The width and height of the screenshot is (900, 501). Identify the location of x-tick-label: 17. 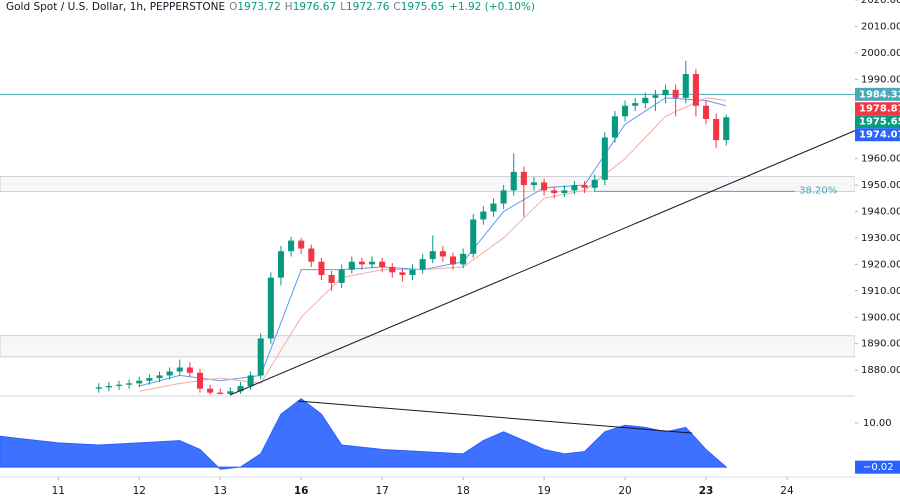
(381, 491).